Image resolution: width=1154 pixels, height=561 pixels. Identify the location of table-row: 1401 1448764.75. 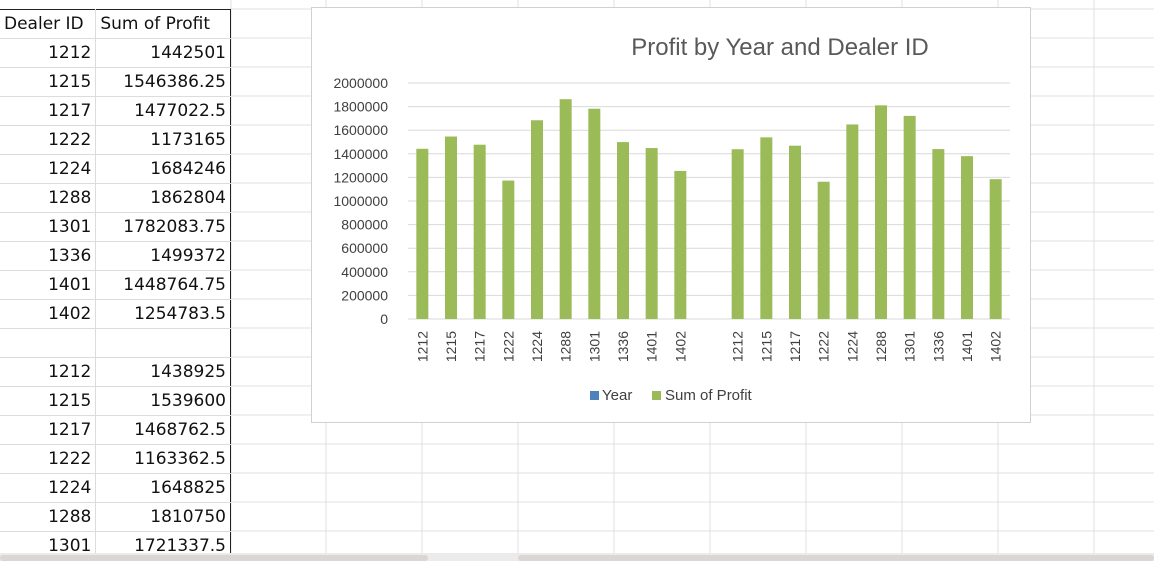
(115, 285).